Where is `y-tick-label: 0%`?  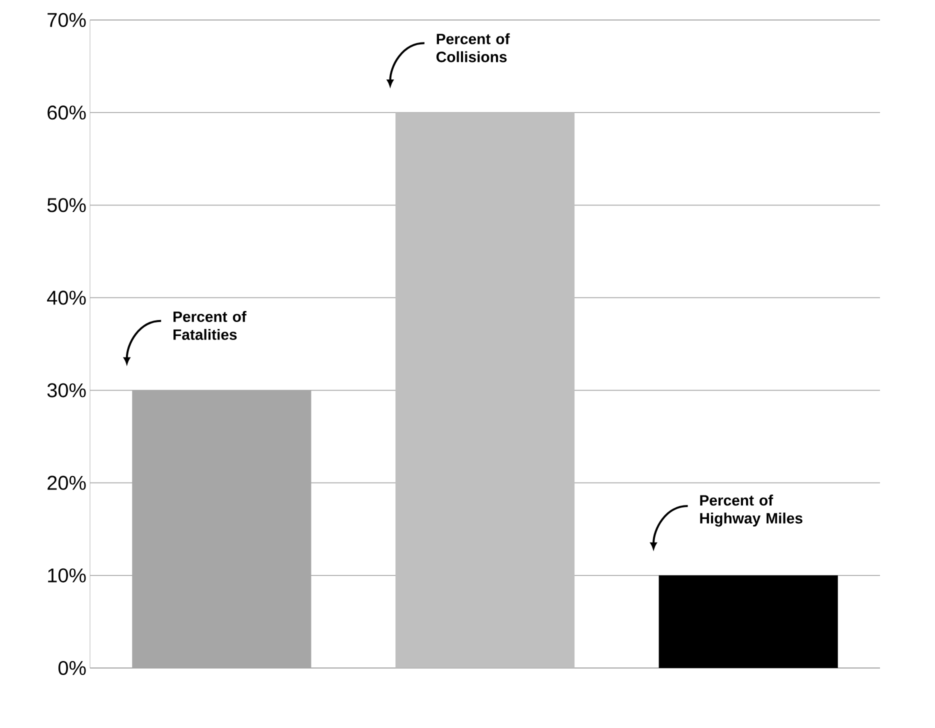 y-tick-label: 0% is located at coordinates (72, 668).